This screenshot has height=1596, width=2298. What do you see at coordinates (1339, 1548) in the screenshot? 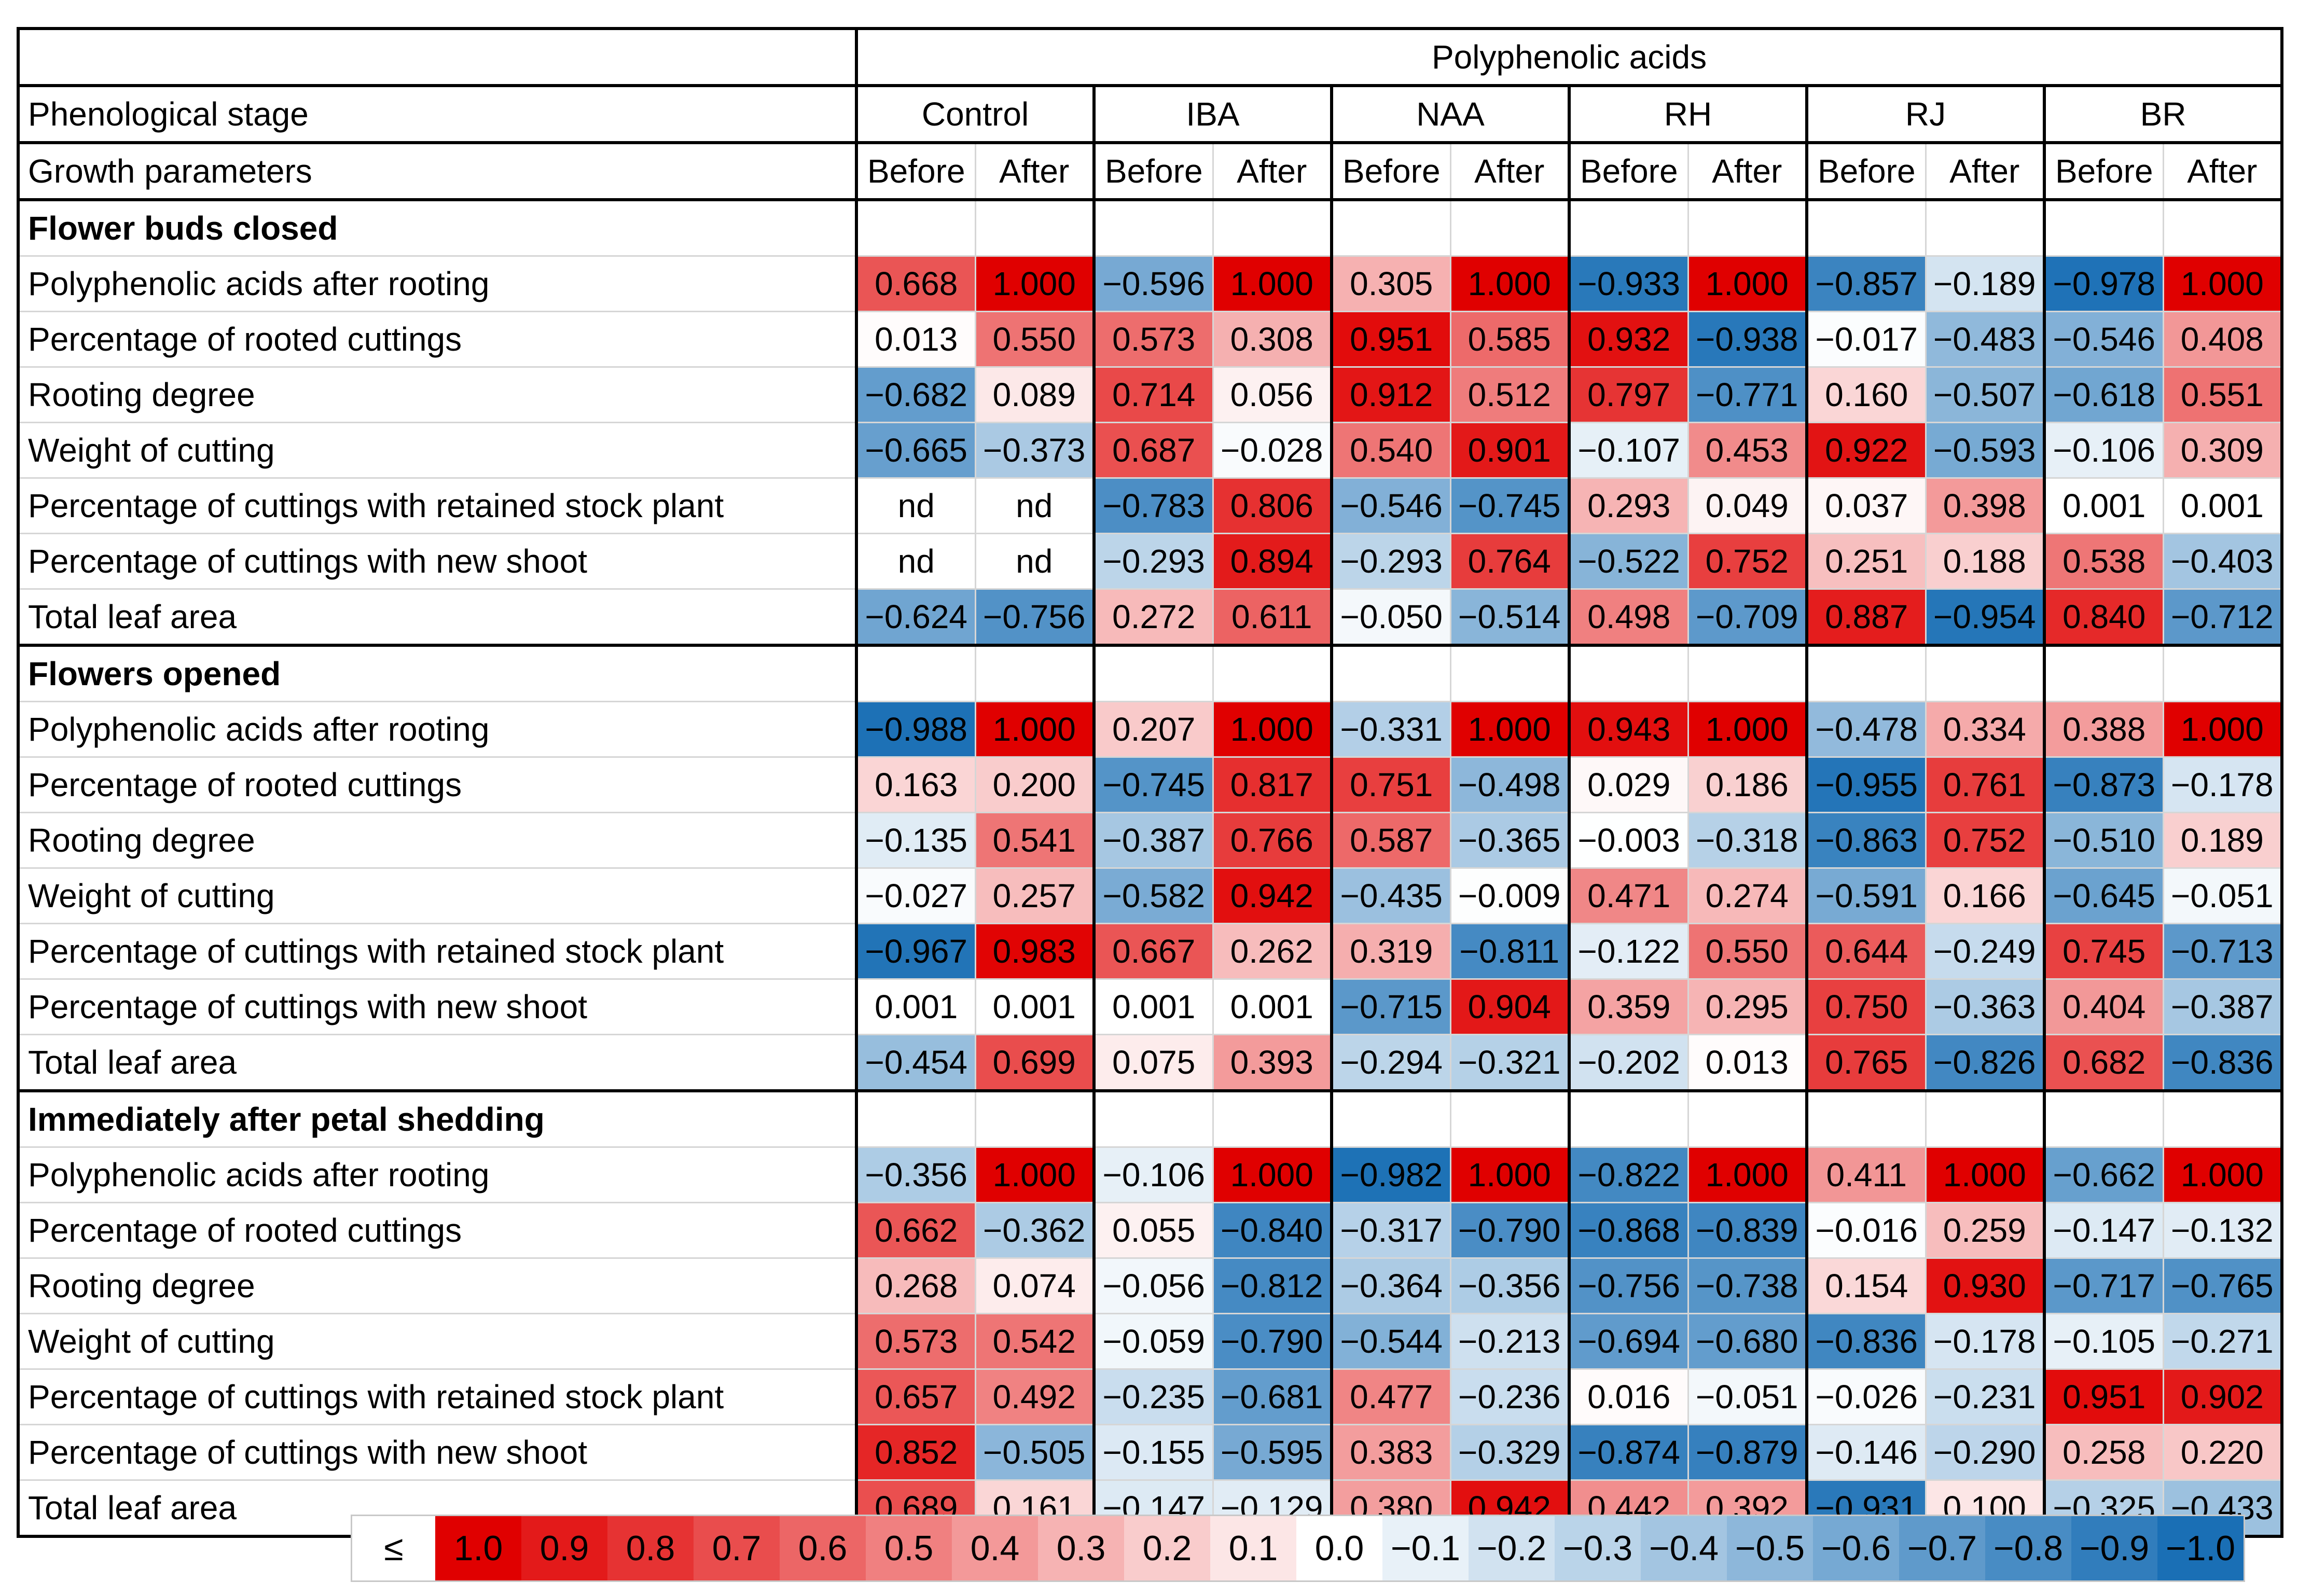
I see `legend-swatch: 0.0` at bounding box center [1339, 1548].